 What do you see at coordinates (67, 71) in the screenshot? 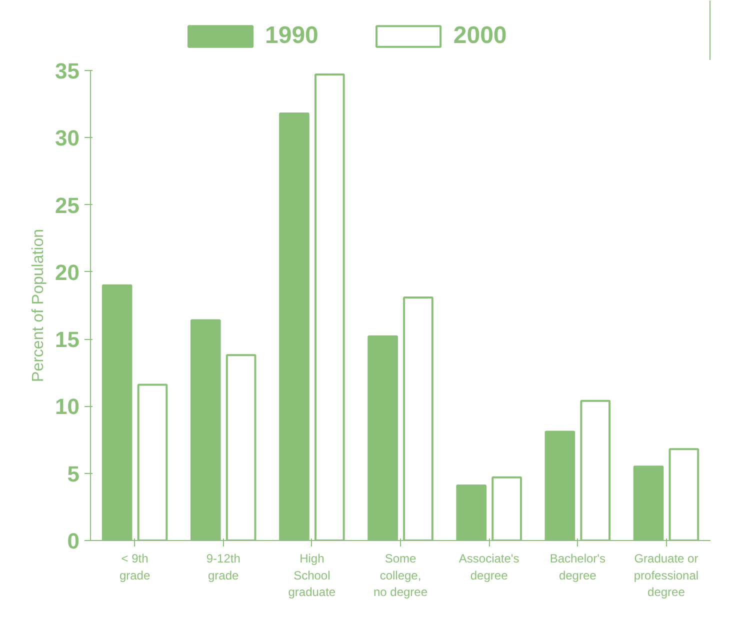
I see `y-tick-label: 35` at bounding box center [67, 71].